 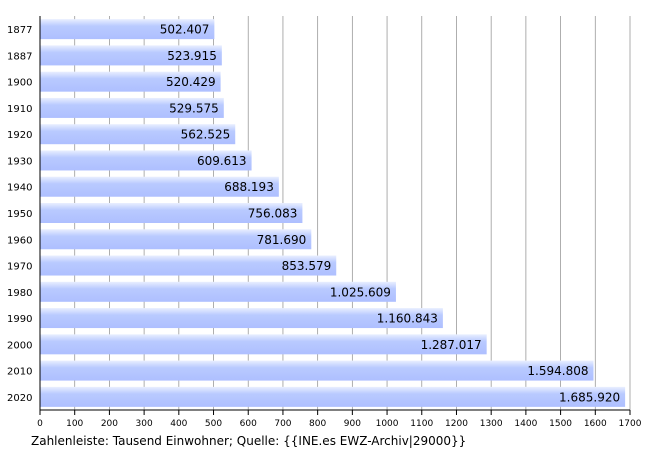 I want to click on value-label: 853.579, so click(x=307, y=266).